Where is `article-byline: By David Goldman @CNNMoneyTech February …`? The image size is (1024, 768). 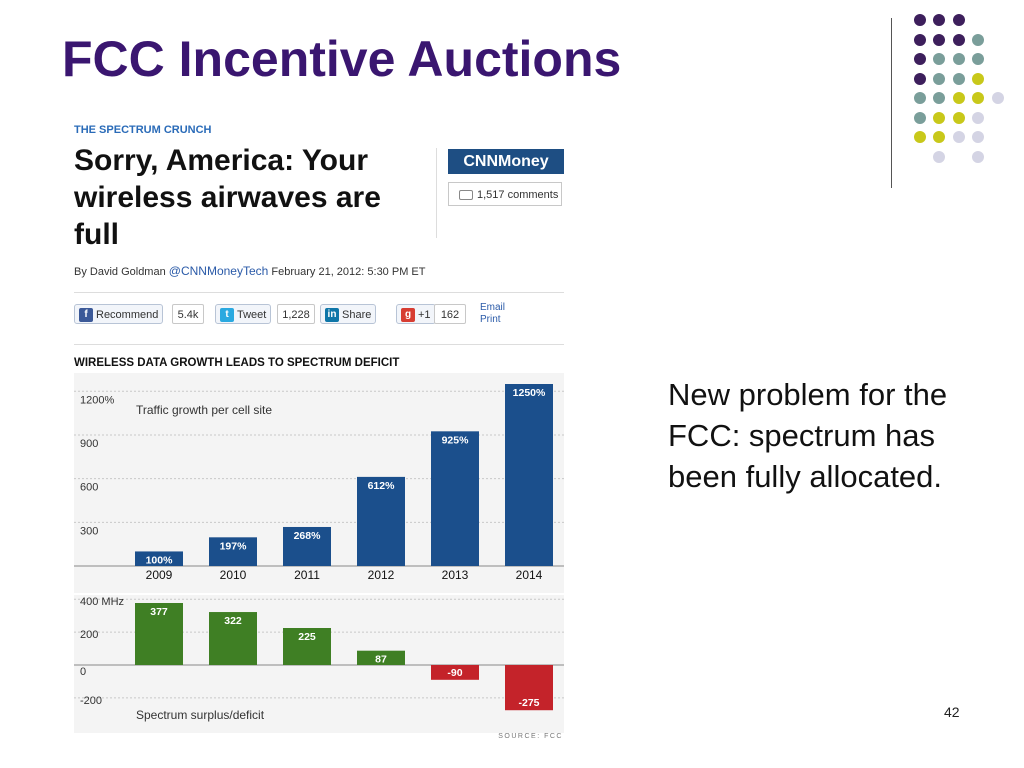
article-byline: By David Goldman @CNNMoneyTech February … is located at coordinates (249, 271).